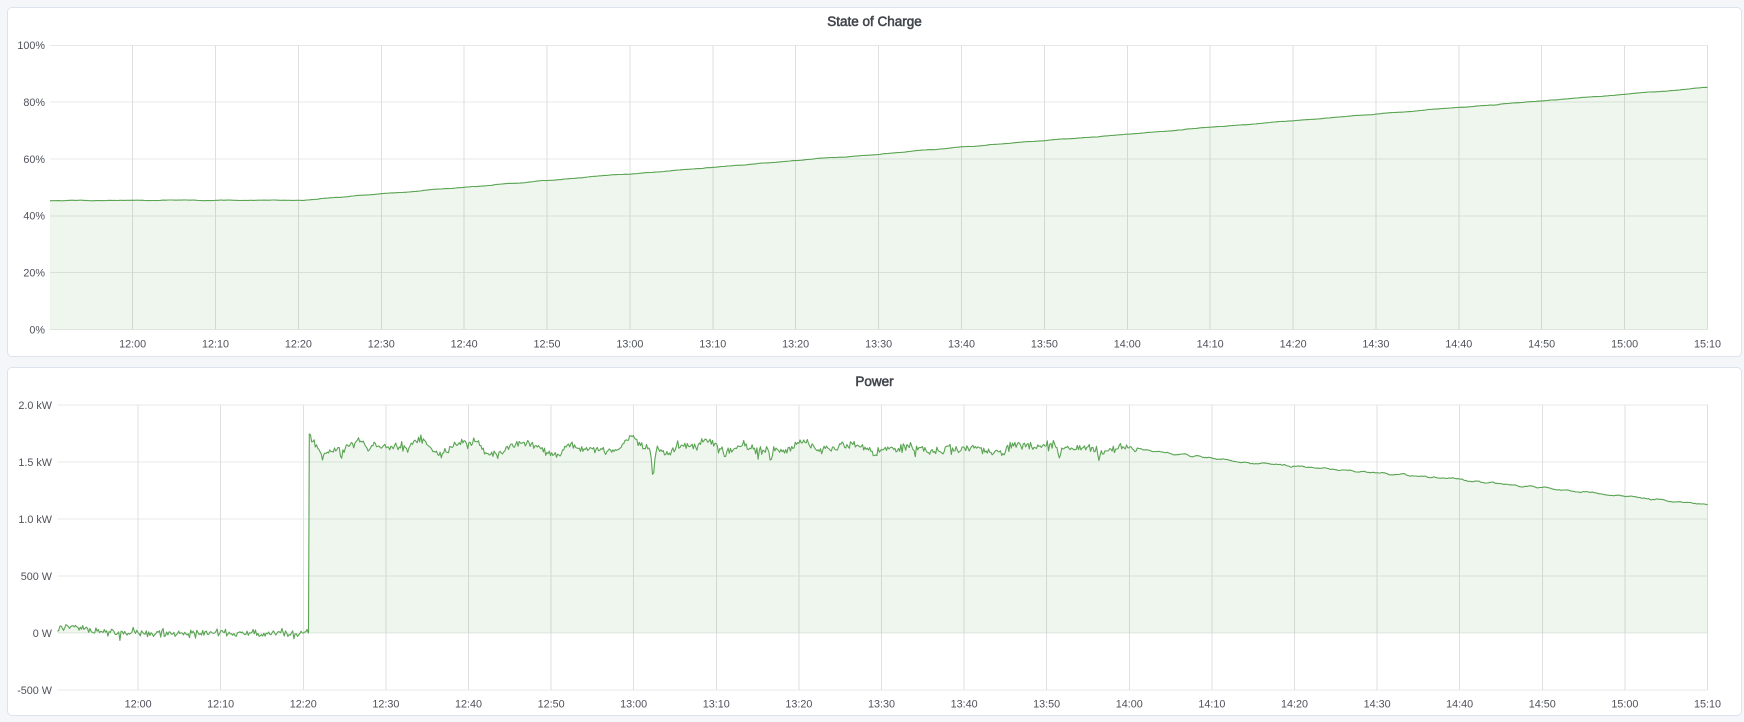 This screenshot has width=1744, height=722. I want to click on svg-text: 500 W, so click(37, 577).